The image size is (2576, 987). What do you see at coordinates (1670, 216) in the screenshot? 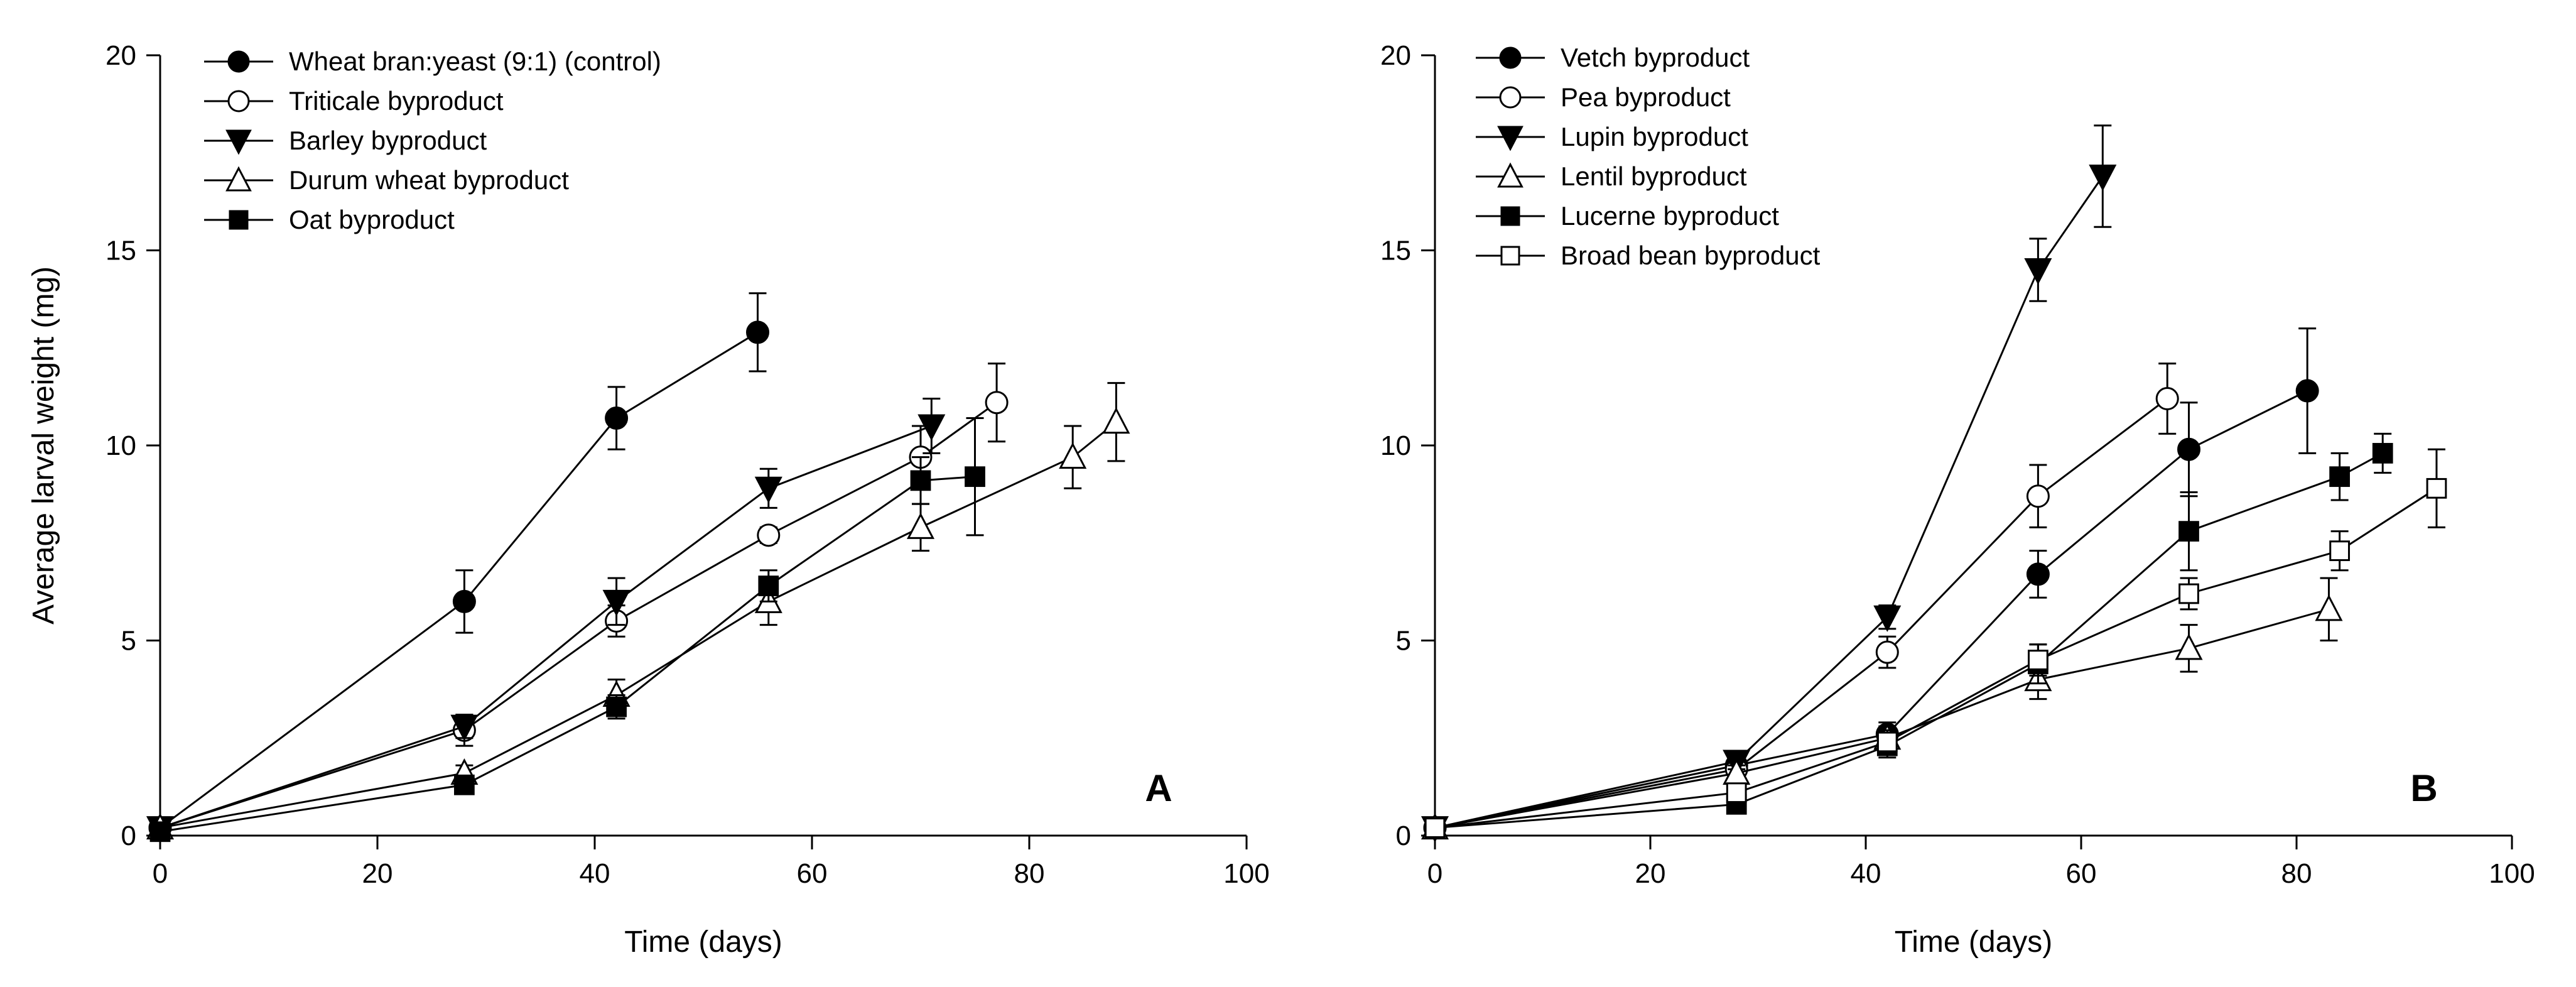
I see `legend-label: Lucerne byproduct` at bounding box center [1670, 216].